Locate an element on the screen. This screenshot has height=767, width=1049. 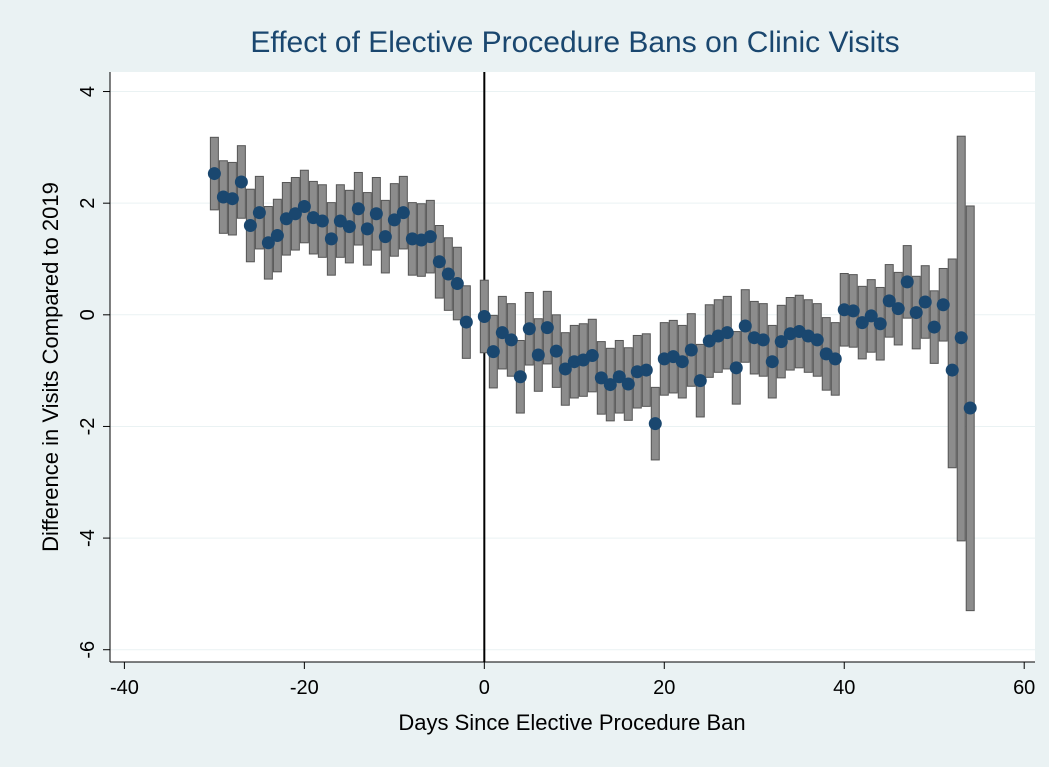
x-tick-label: 60 is located at coordinates (1024, 688).